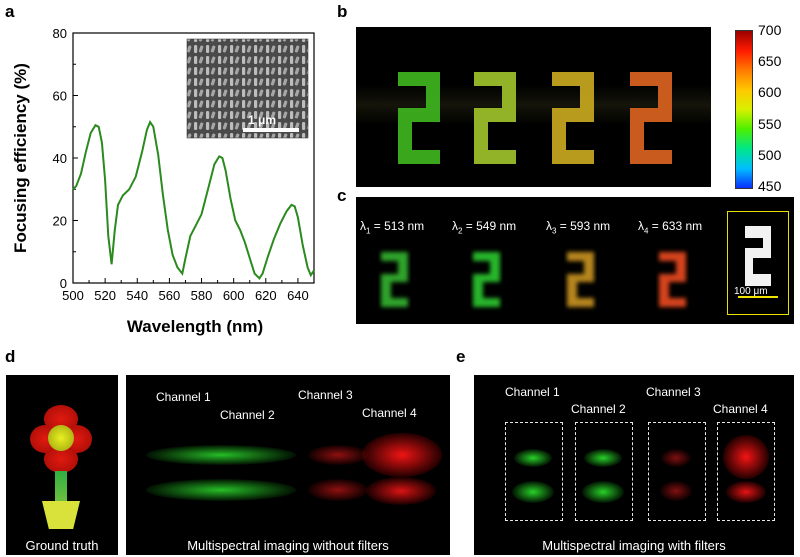  I want to click on panel-label-b: b, so click(342, 11).